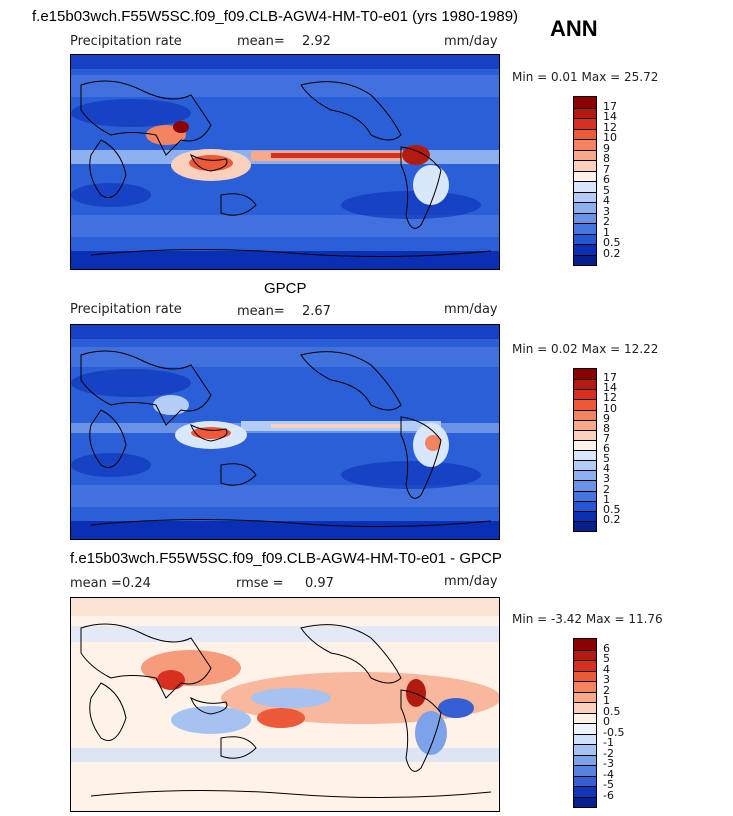  What do you see at coordinates (285, 288) in the screenshot?
I see `obs-heading: GPCP` at bounding box center [285, 288].